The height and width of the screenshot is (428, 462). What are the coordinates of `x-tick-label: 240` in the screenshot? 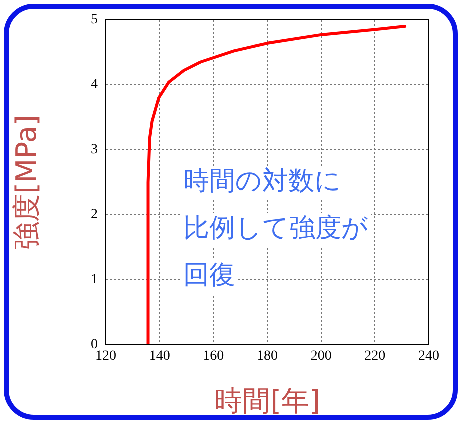 It's located at (429, 356).